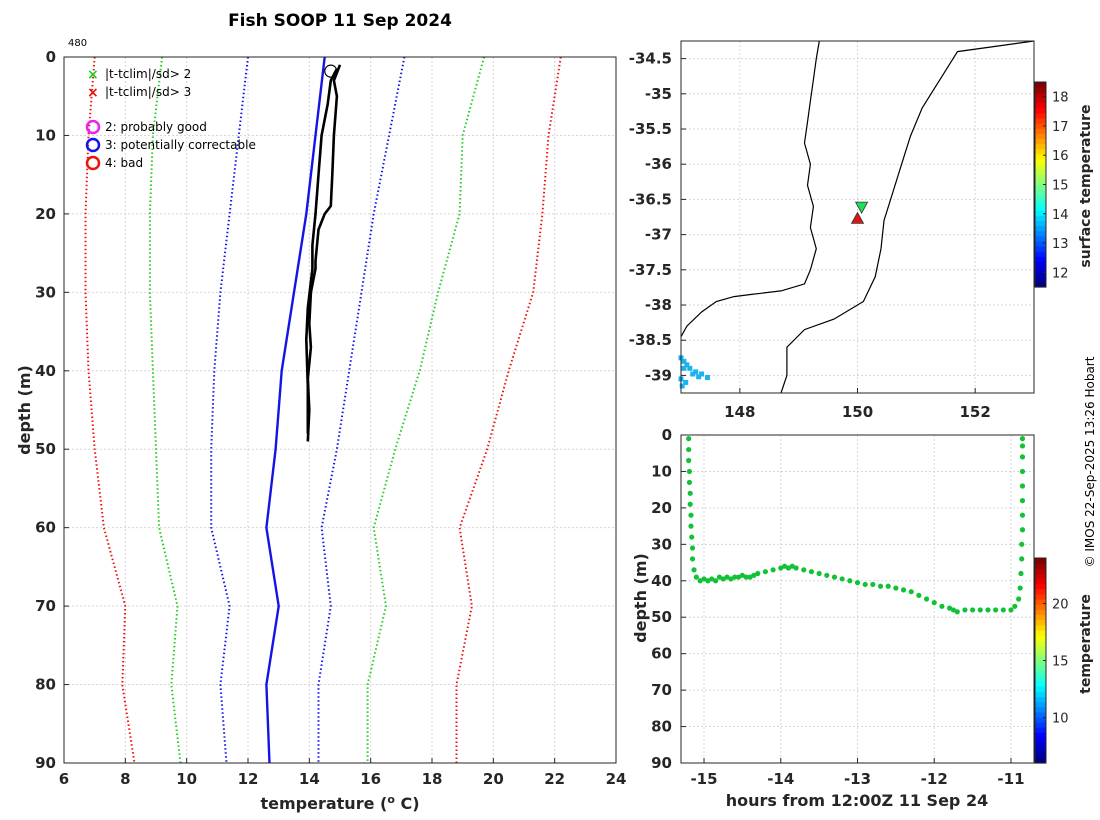 The width and height of the screenshot is (1100, 820). I want to click on section-colorbar-label: temperature, so click(1086, 644).